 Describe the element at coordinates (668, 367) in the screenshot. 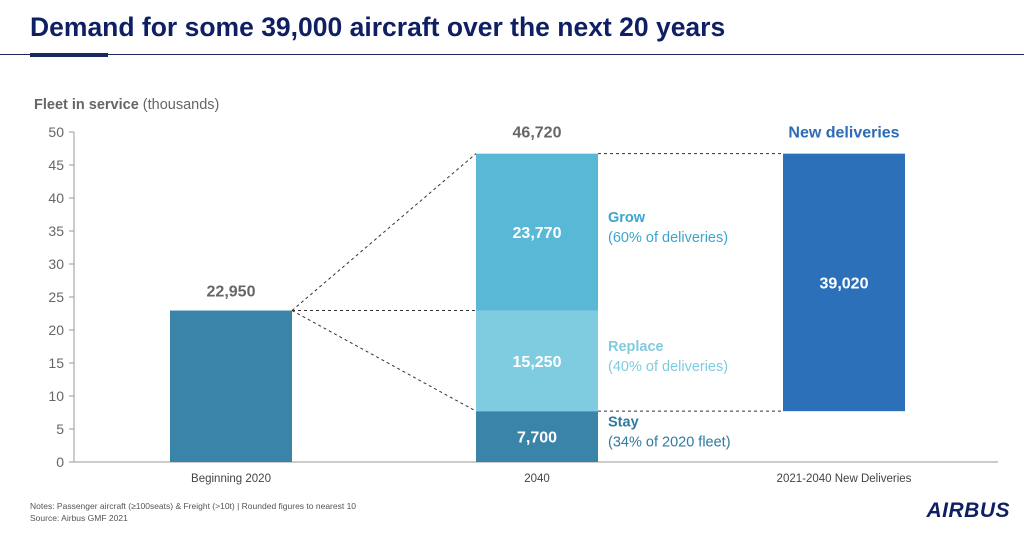

I see `segment-note-replace: (40% of deliveries)` at that location.